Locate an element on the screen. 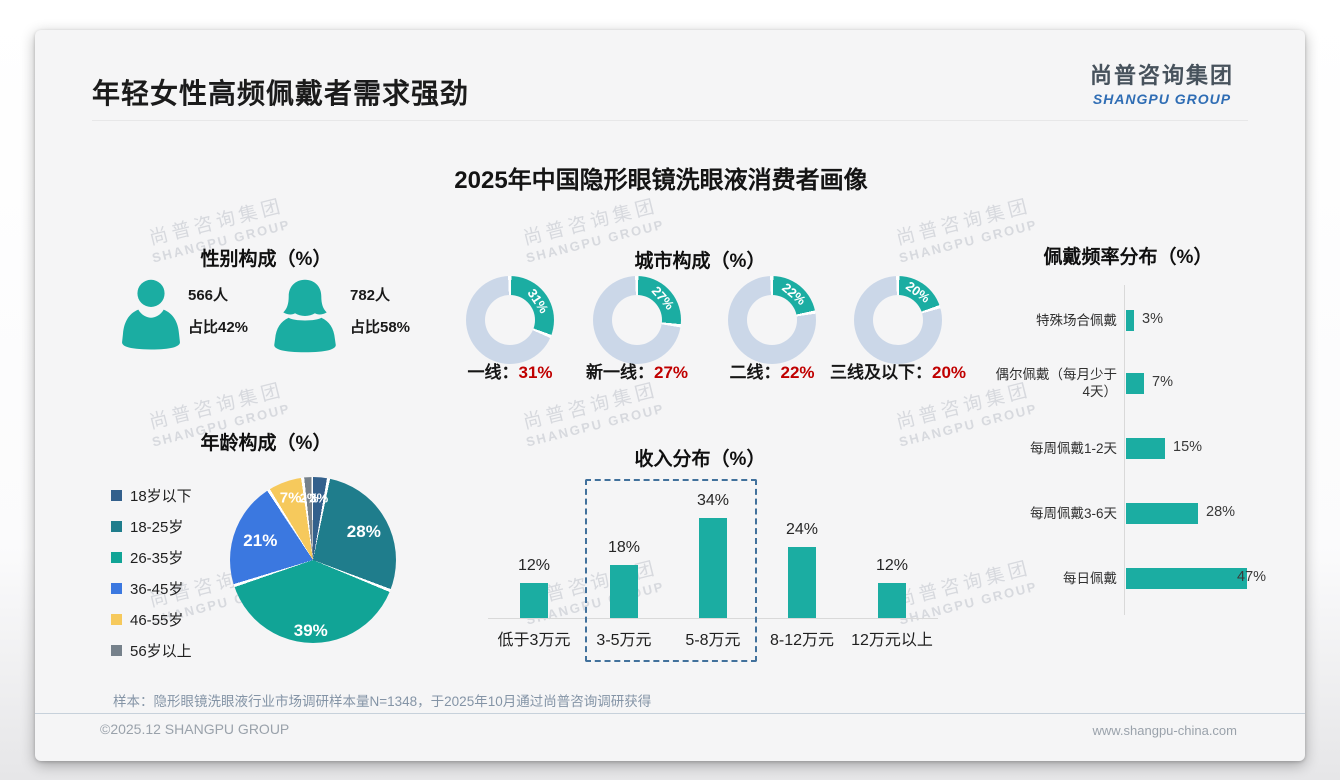 This screenshot has width=1340, height=780. female-count: 782人 is located at coordinates (370, 295).